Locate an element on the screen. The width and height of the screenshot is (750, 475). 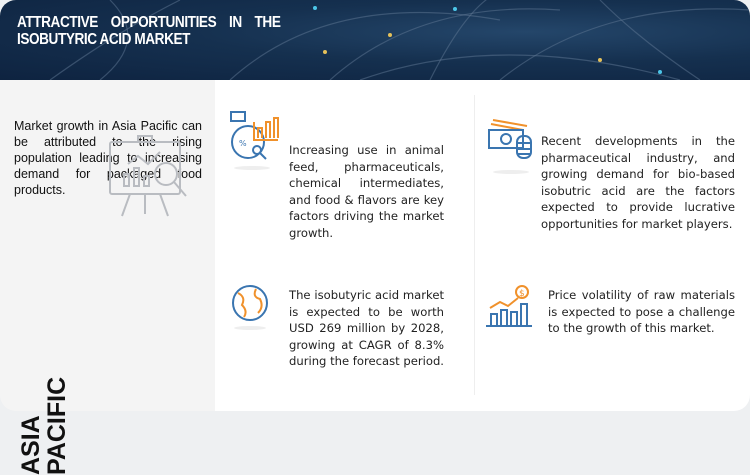
region-label-line: PACIFIC is located at coordinates (57, 425).